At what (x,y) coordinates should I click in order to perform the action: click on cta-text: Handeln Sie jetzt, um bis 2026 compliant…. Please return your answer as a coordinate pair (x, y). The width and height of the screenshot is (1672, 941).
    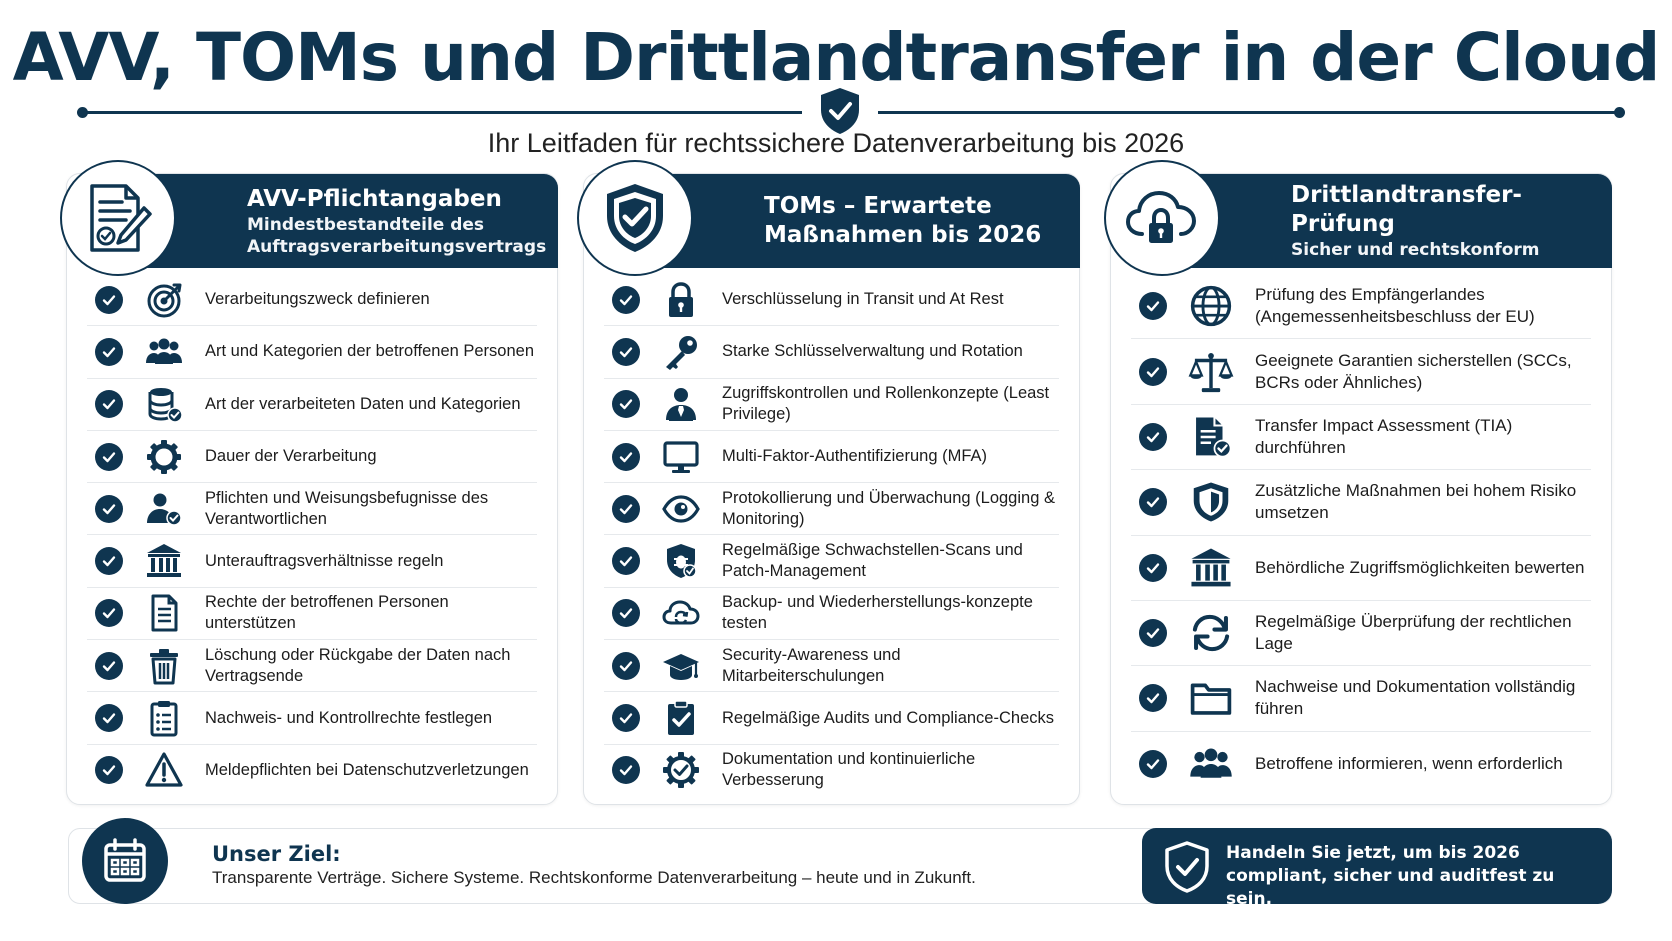
    Looking at the image, I should click on (1390, 876).